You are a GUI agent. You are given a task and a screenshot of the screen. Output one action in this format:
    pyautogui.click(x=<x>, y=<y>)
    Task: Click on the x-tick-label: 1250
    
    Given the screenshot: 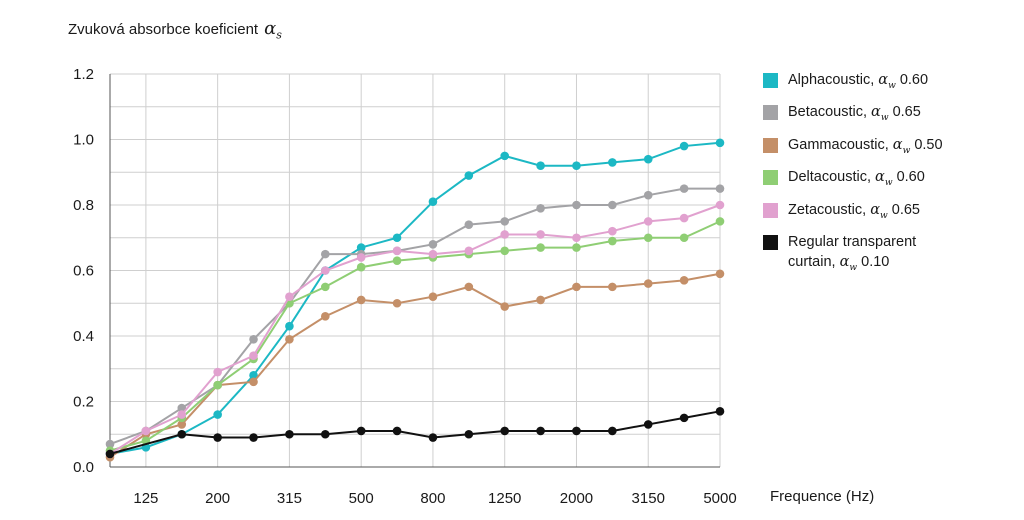 What is the action you would take?
    pyautogui.click(x=504, y=498)
    